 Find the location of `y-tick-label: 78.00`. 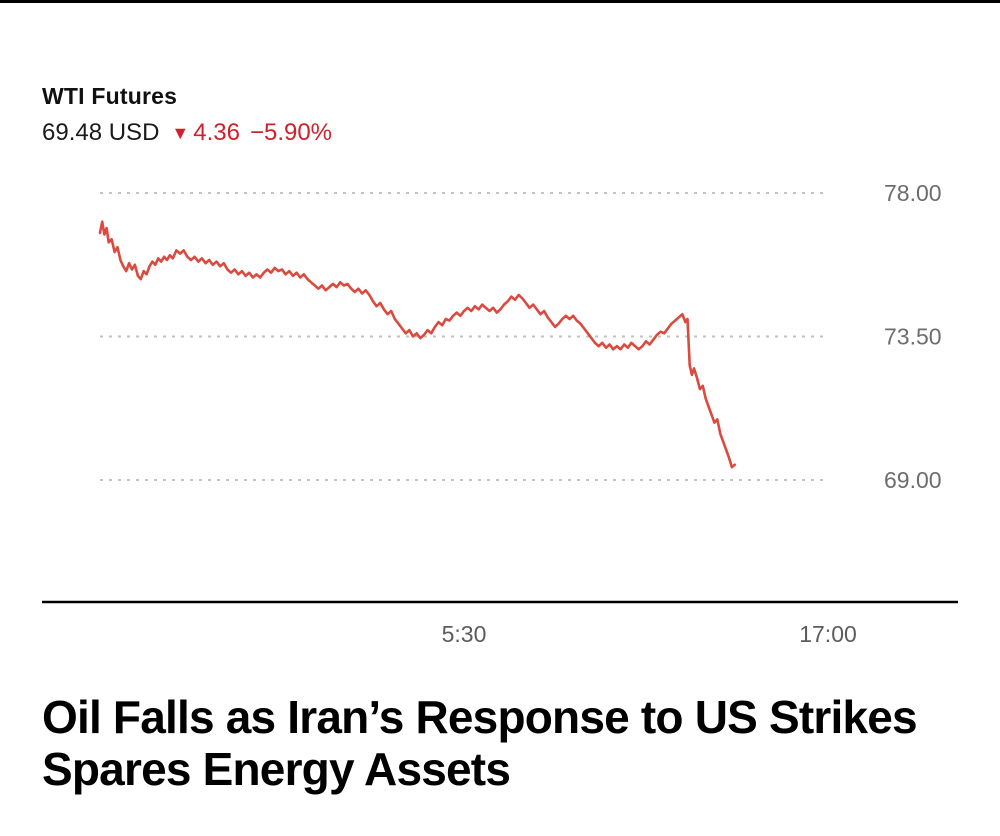

y-tick-label: 78.00 is located at coordinates (913, 193).